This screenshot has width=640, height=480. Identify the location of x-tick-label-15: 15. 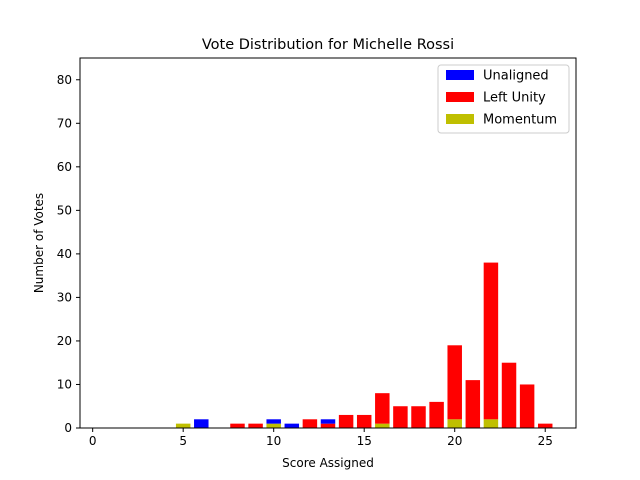
(364, 441).